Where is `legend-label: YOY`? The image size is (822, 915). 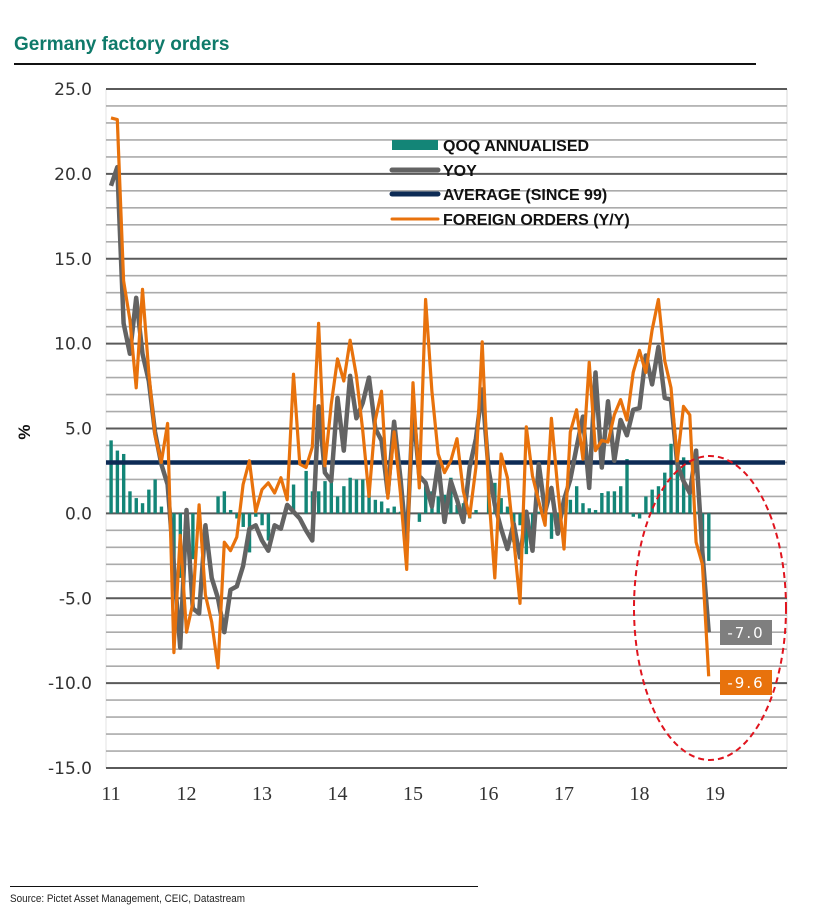 legend-label: YOY is located at coordinates (460, 171).